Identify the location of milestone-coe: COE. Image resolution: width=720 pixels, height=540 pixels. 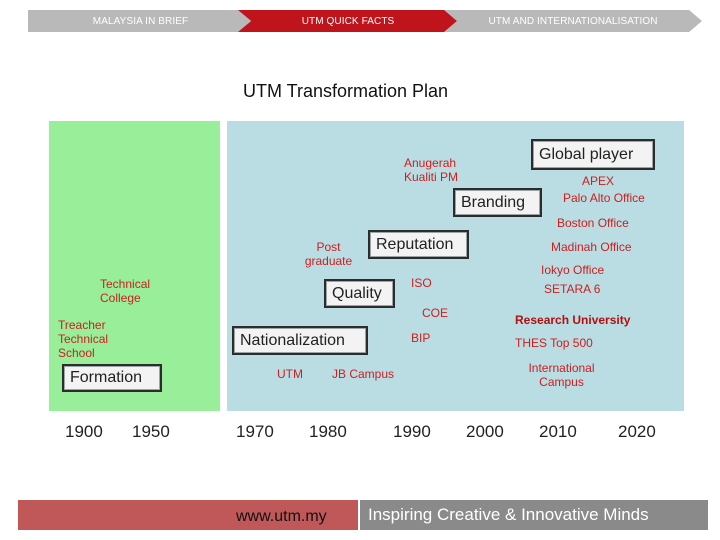
(435, 313).